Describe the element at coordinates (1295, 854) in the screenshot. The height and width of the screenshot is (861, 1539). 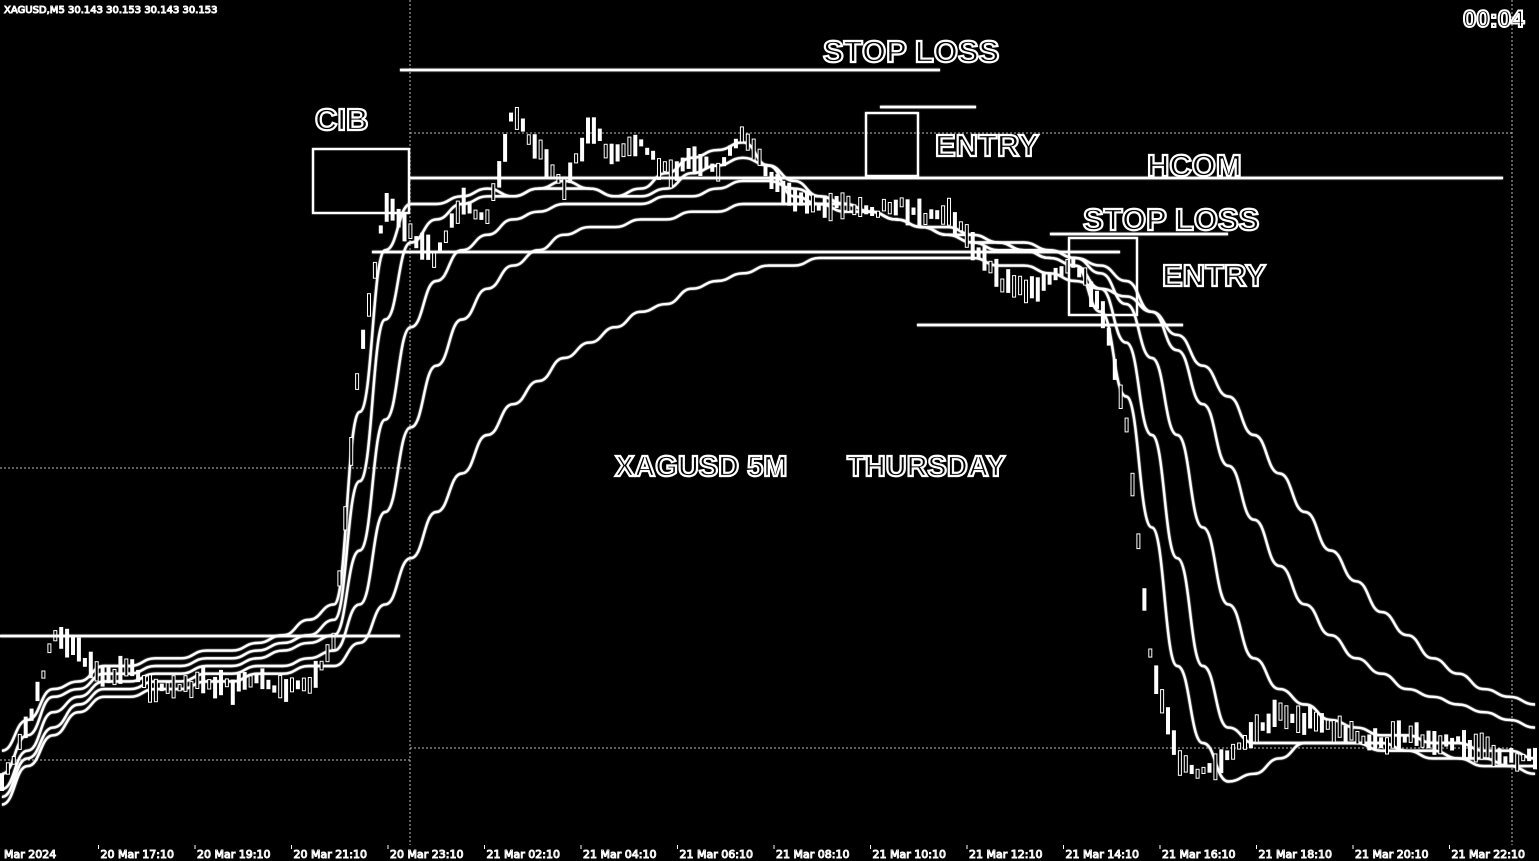
I see `x-tick-label: 21 Mar 18:10` at that location.